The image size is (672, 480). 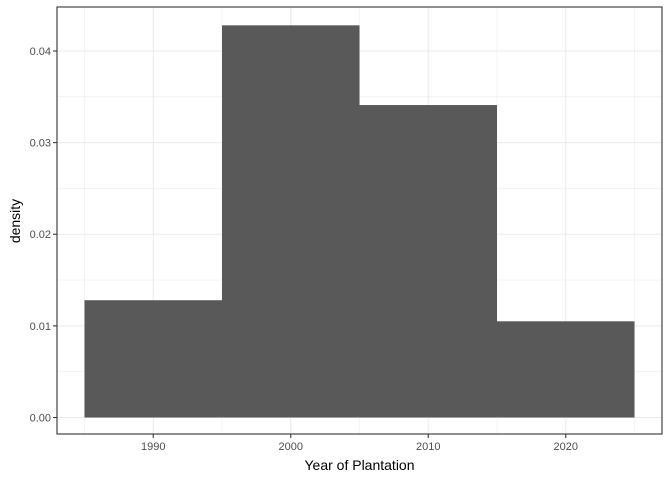 What do you see at coordinates (40, 52) in the screenshot?
I see `y-tick-label: 0.04` at bounding box center [40, 52].